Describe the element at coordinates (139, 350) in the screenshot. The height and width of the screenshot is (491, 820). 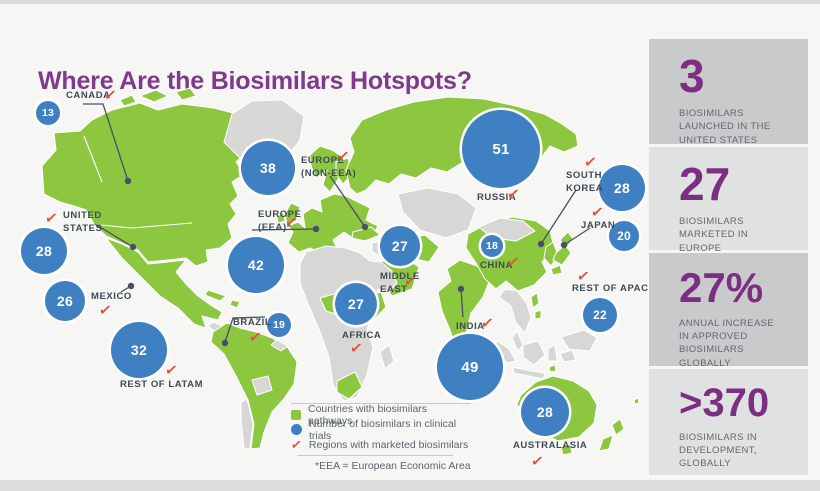
I see `bubble-rest-of-latam: 32` at that location.